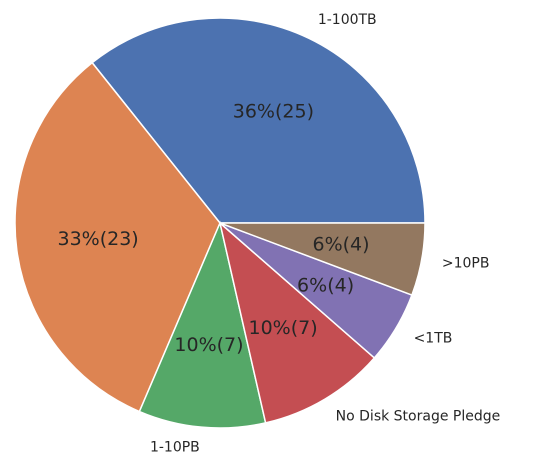 The height and width of the screenshot is (457, 554). Describe the element at coordinates (347, 20) in the screenshot. I see `slice-category-label: 1-100TB` at that location.